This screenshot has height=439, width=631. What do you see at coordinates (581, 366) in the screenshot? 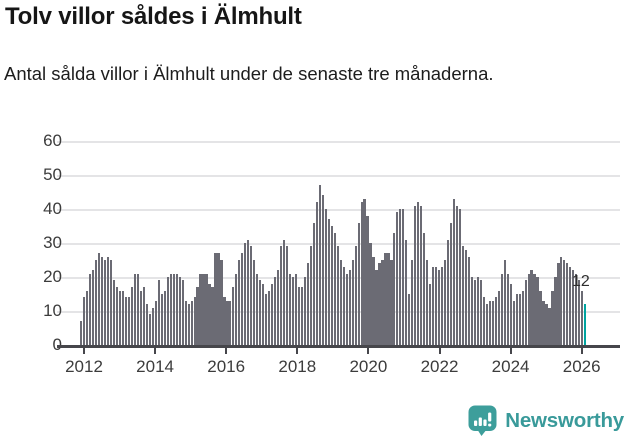
I see `x-axis-label: 2026` at bounding box center [581, 366].